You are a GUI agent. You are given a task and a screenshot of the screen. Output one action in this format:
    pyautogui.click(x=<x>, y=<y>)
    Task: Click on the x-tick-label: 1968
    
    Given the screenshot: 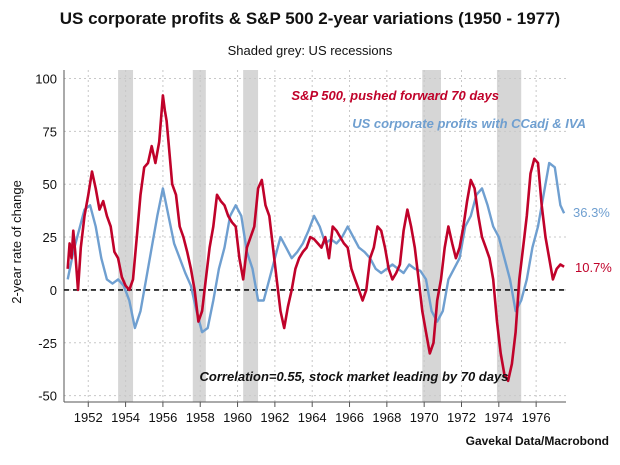 What is the action you would take?
    pyautogui.click(x=386, y=417)
    